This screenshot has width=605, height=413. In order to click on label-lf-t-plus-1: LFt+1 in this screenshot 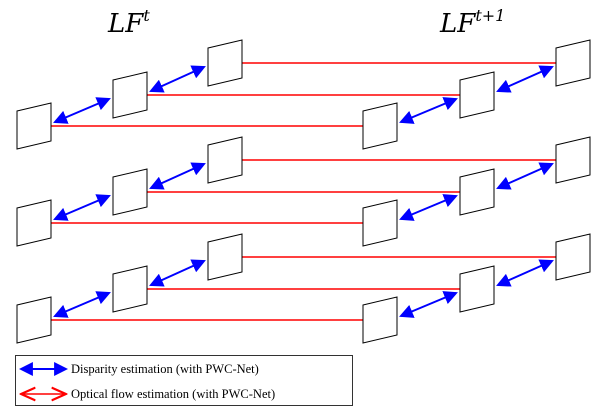, I will do `click(472, 22)`.